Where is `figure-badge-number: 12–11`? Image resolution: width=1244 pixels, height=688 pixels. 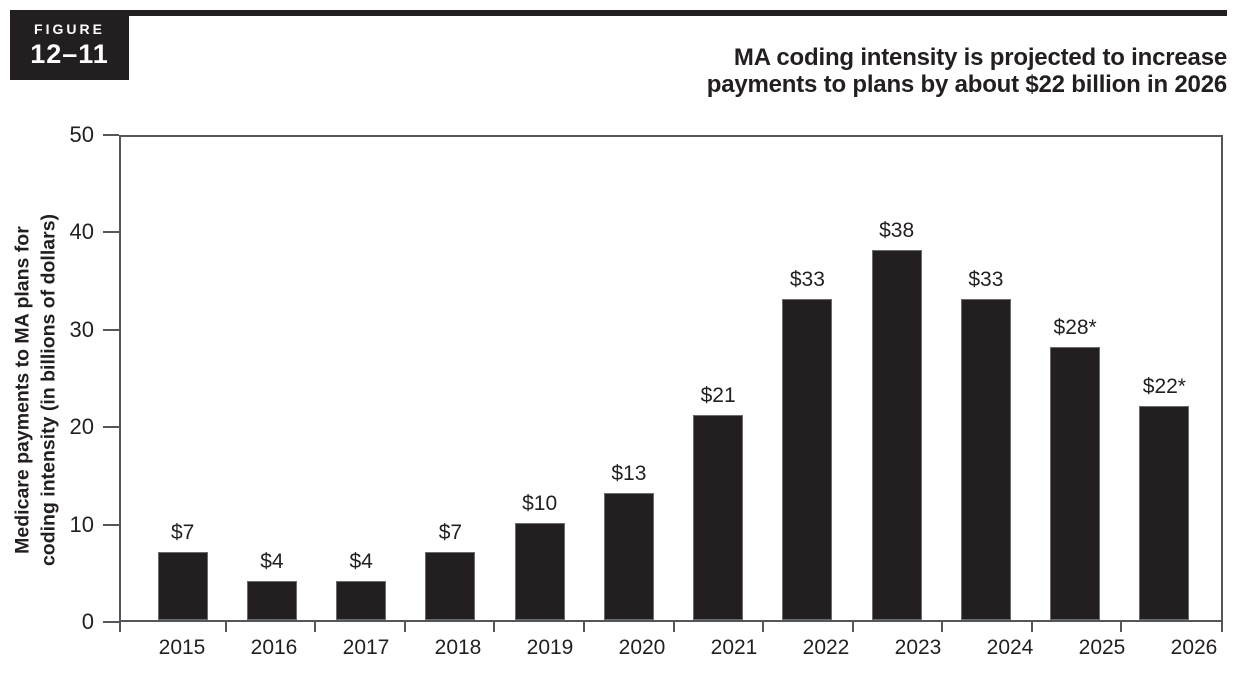
figure-badge-number: 12–11 is located at coordinates (69, 53).